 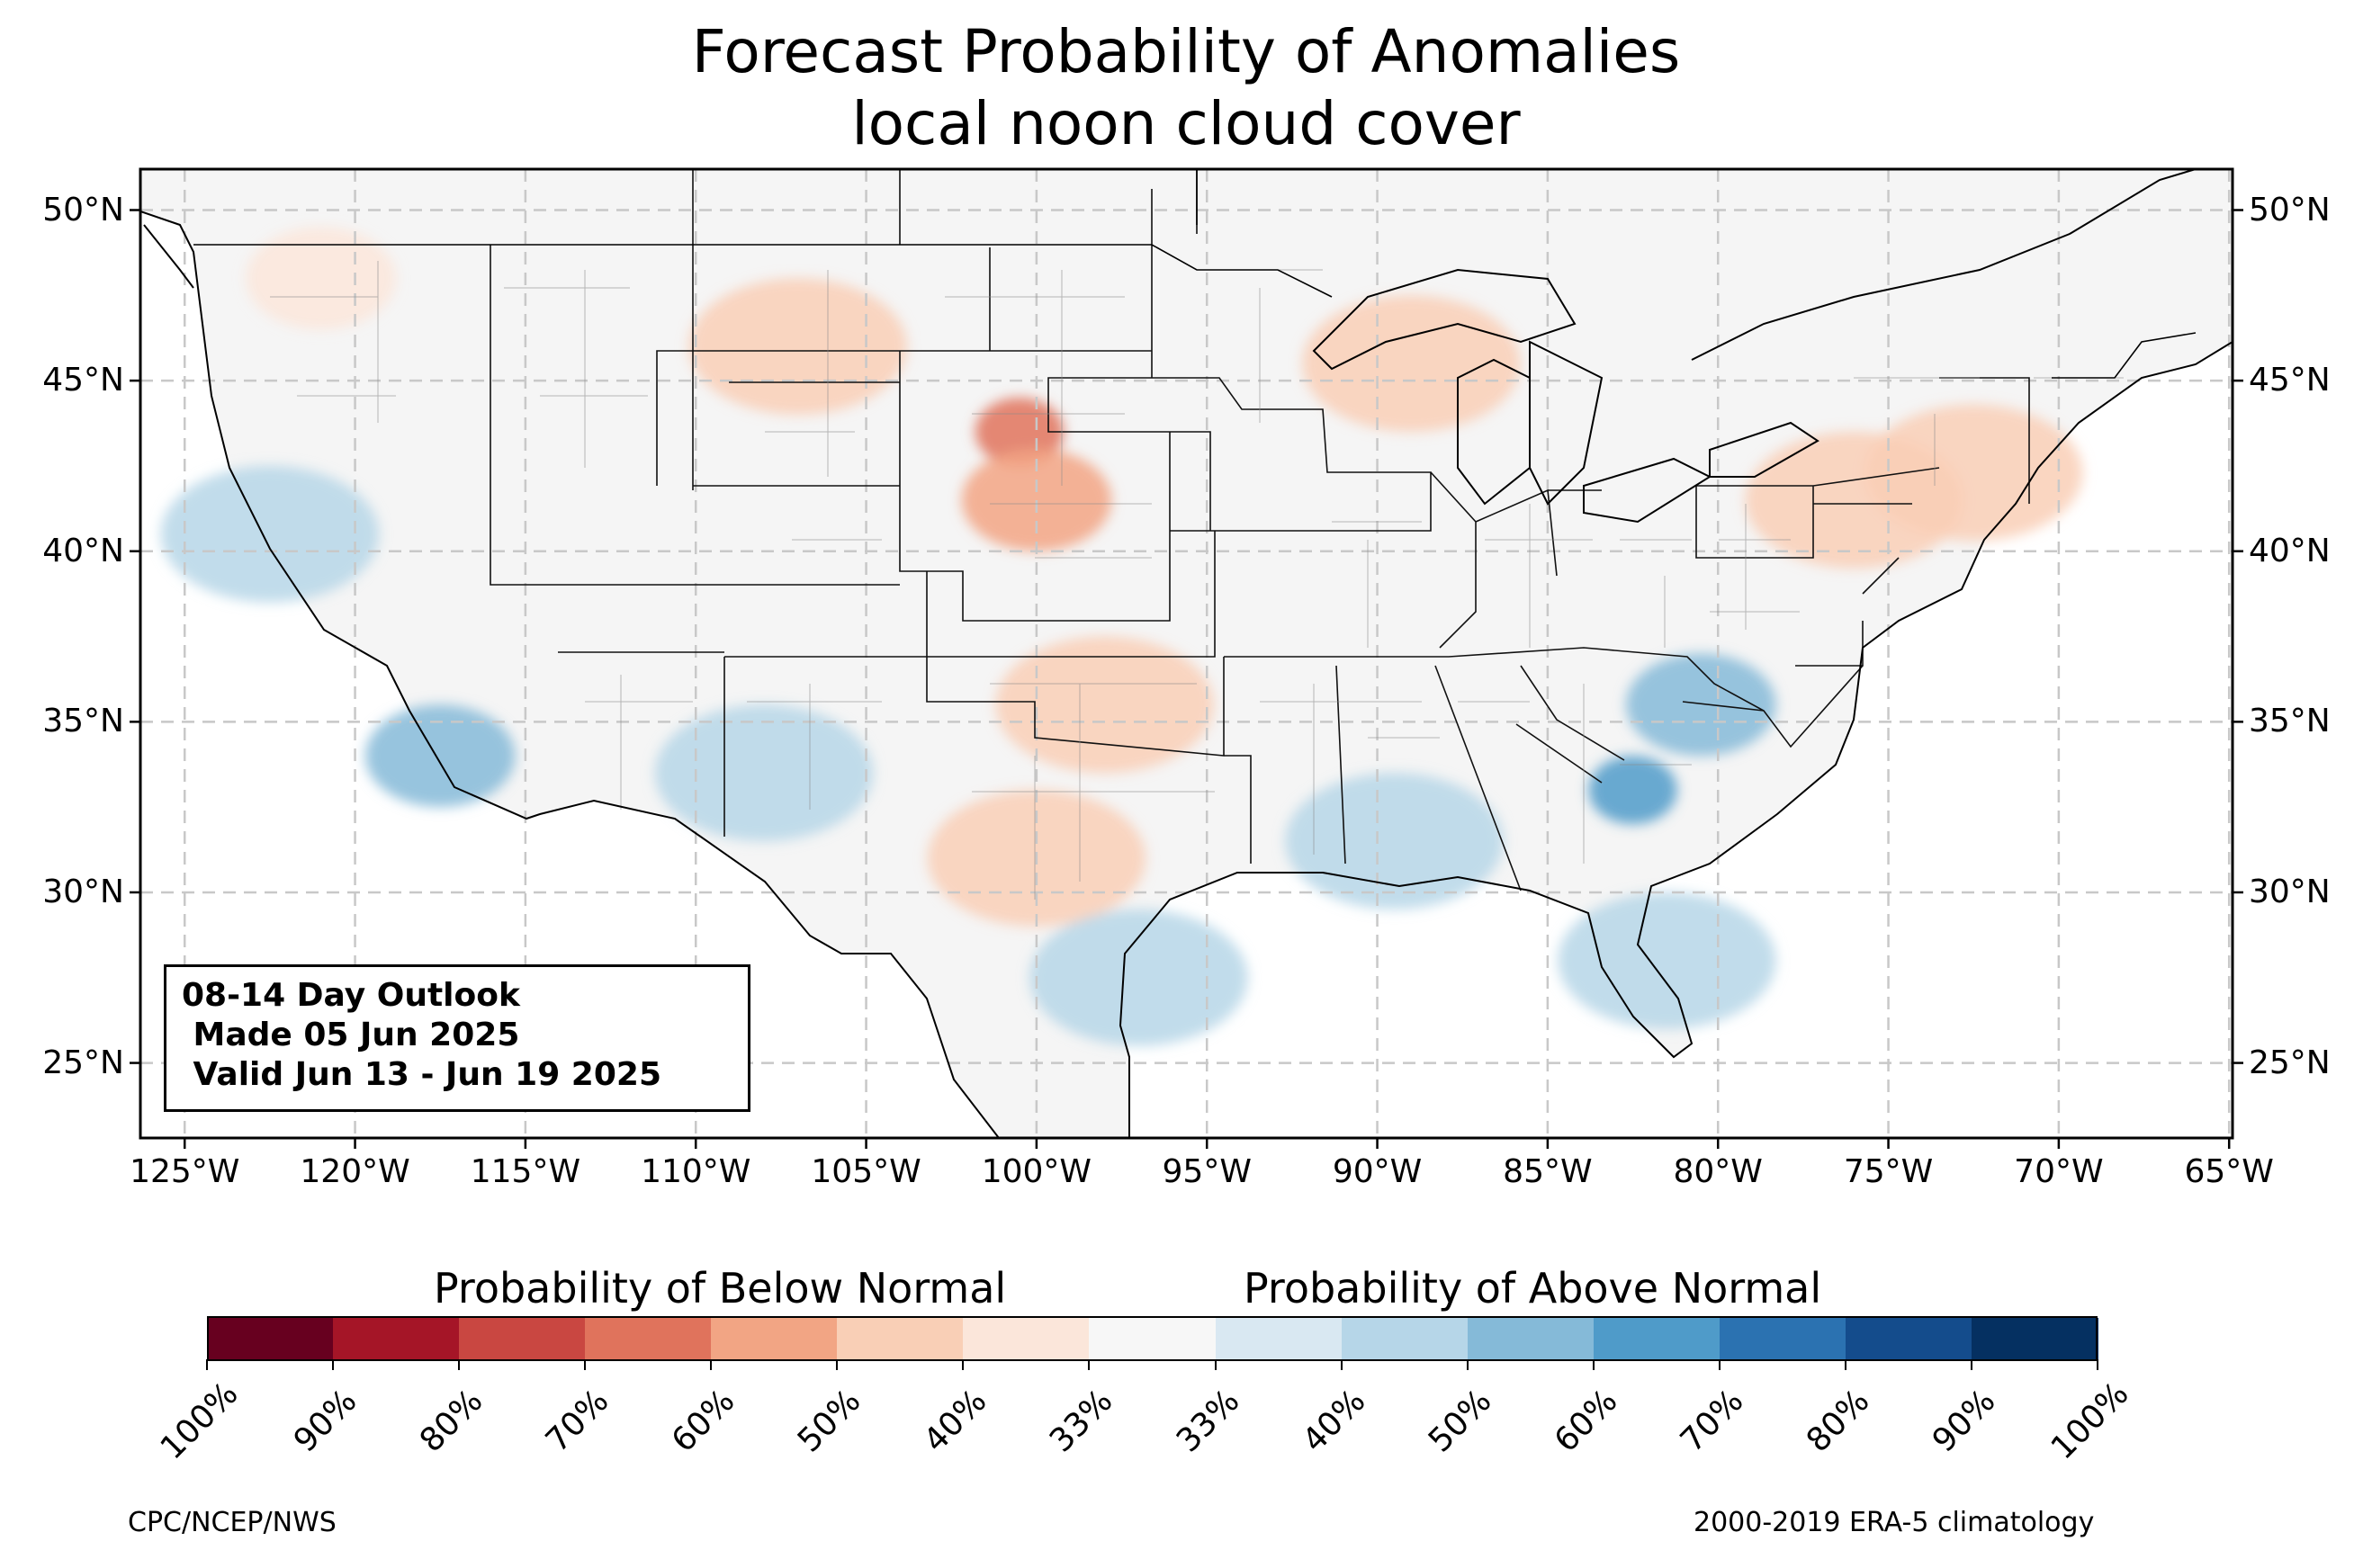 What do you see at coordinates (1889, 1171) in the screenshot?
I see `lon-tick-label: 75°W` at bounding box center [1889, 1171].